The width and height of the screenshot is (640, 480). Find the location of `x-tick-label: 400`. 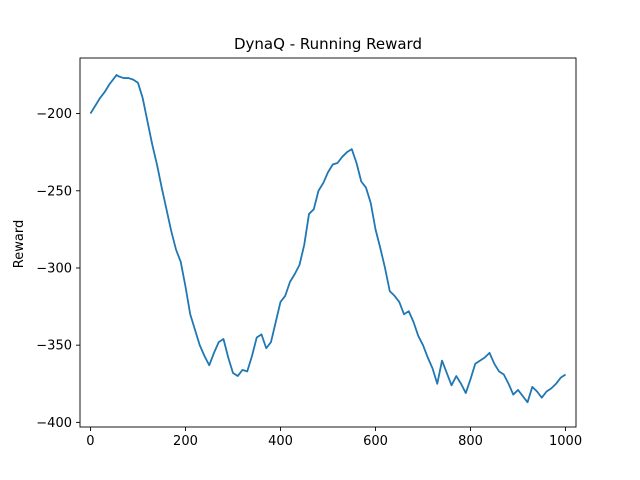

x-tick-label: 400 is located at coordinates (280, 441).